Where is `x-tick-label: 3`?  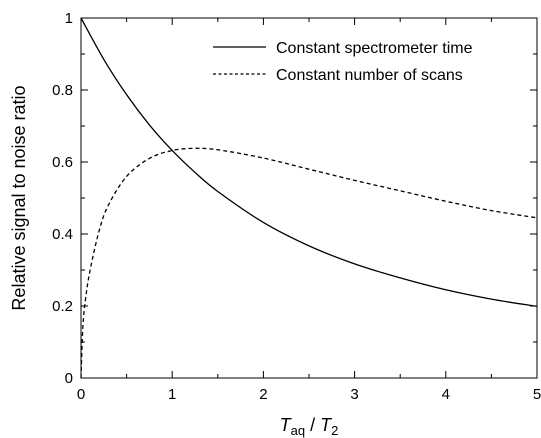 x-tick-label: 3 is located at coordinates (354, 394).